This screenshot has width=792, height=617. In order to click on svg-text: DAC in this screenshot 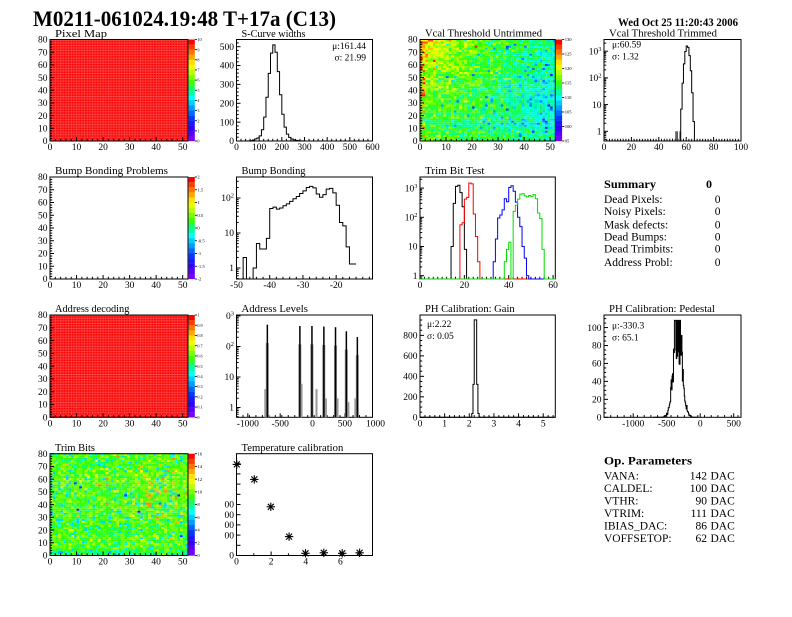, I will do `click(723, 502)`.